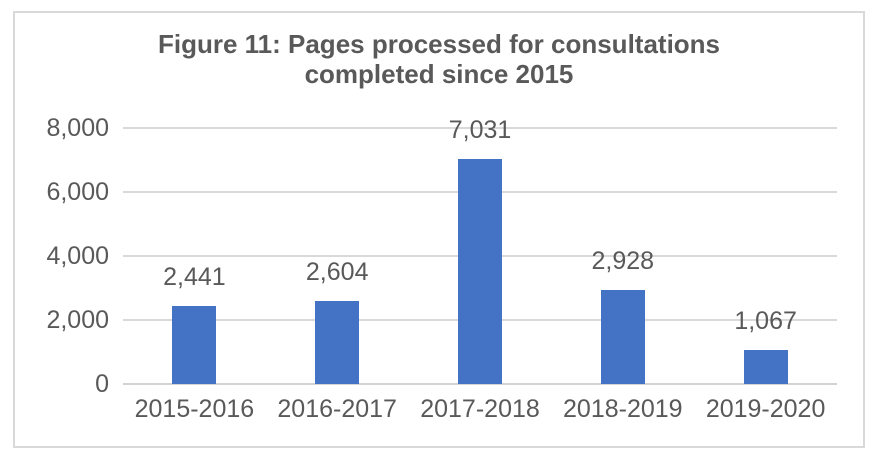 The height and width of the screenshot is (461, 882). Describe the element at coordinates (77, 192) in the screenshot. I see `y-tick-label: 6,000` at that location.